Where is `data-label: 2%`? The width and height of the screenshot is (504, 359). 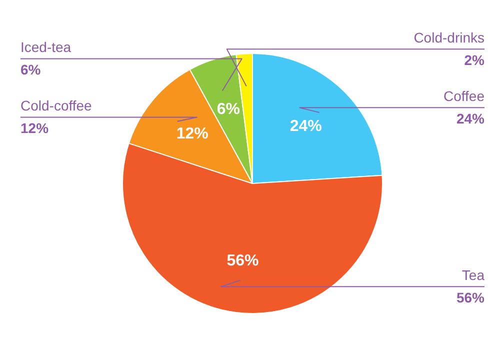
data-label: 2% is located at coordinates (475, 60).